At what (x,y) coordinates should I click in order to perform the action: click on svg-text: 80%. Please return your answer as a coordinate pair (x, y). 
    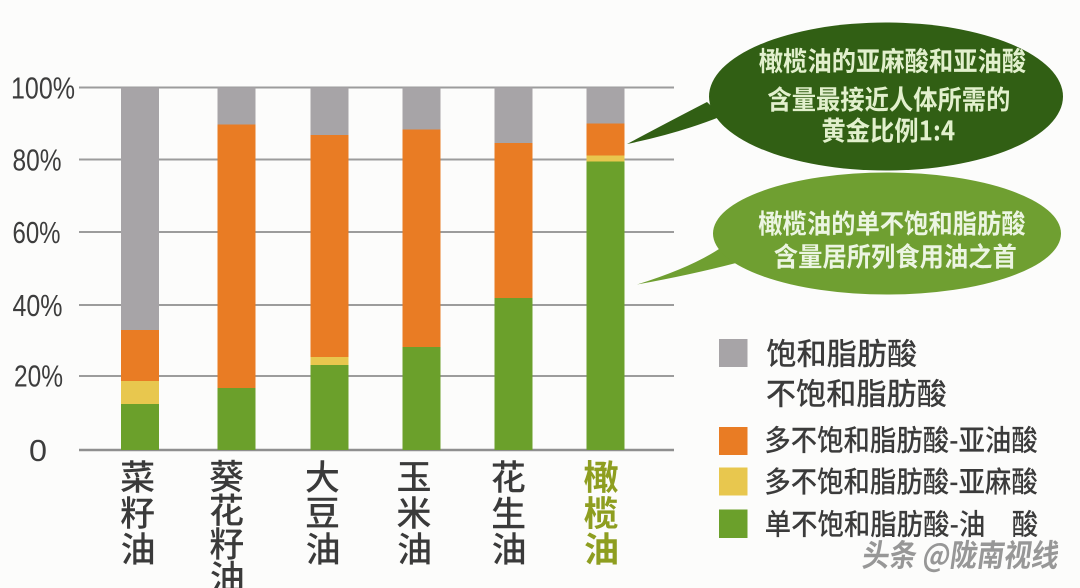
    Looking at the image, I should click on (37, 160).